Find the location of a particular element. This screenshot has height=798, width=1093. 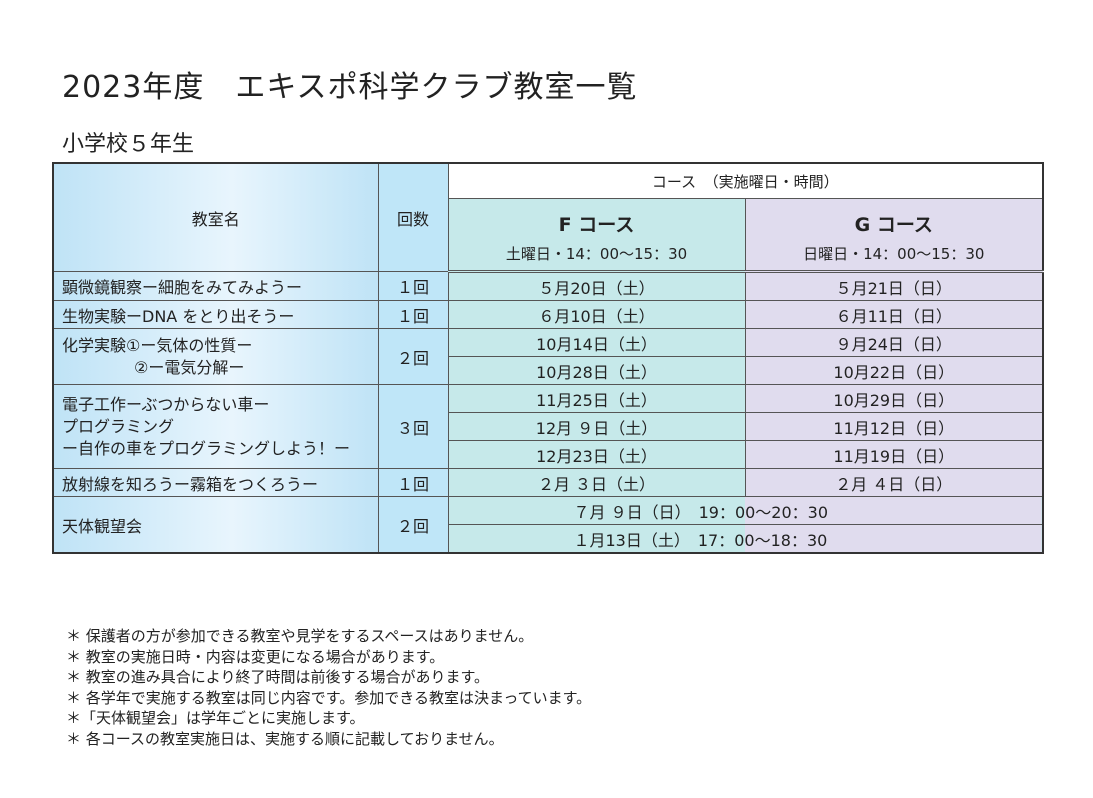

classroom-name-line: 電子工作ーぶつからない車ー is located at coordinates (166, 404).